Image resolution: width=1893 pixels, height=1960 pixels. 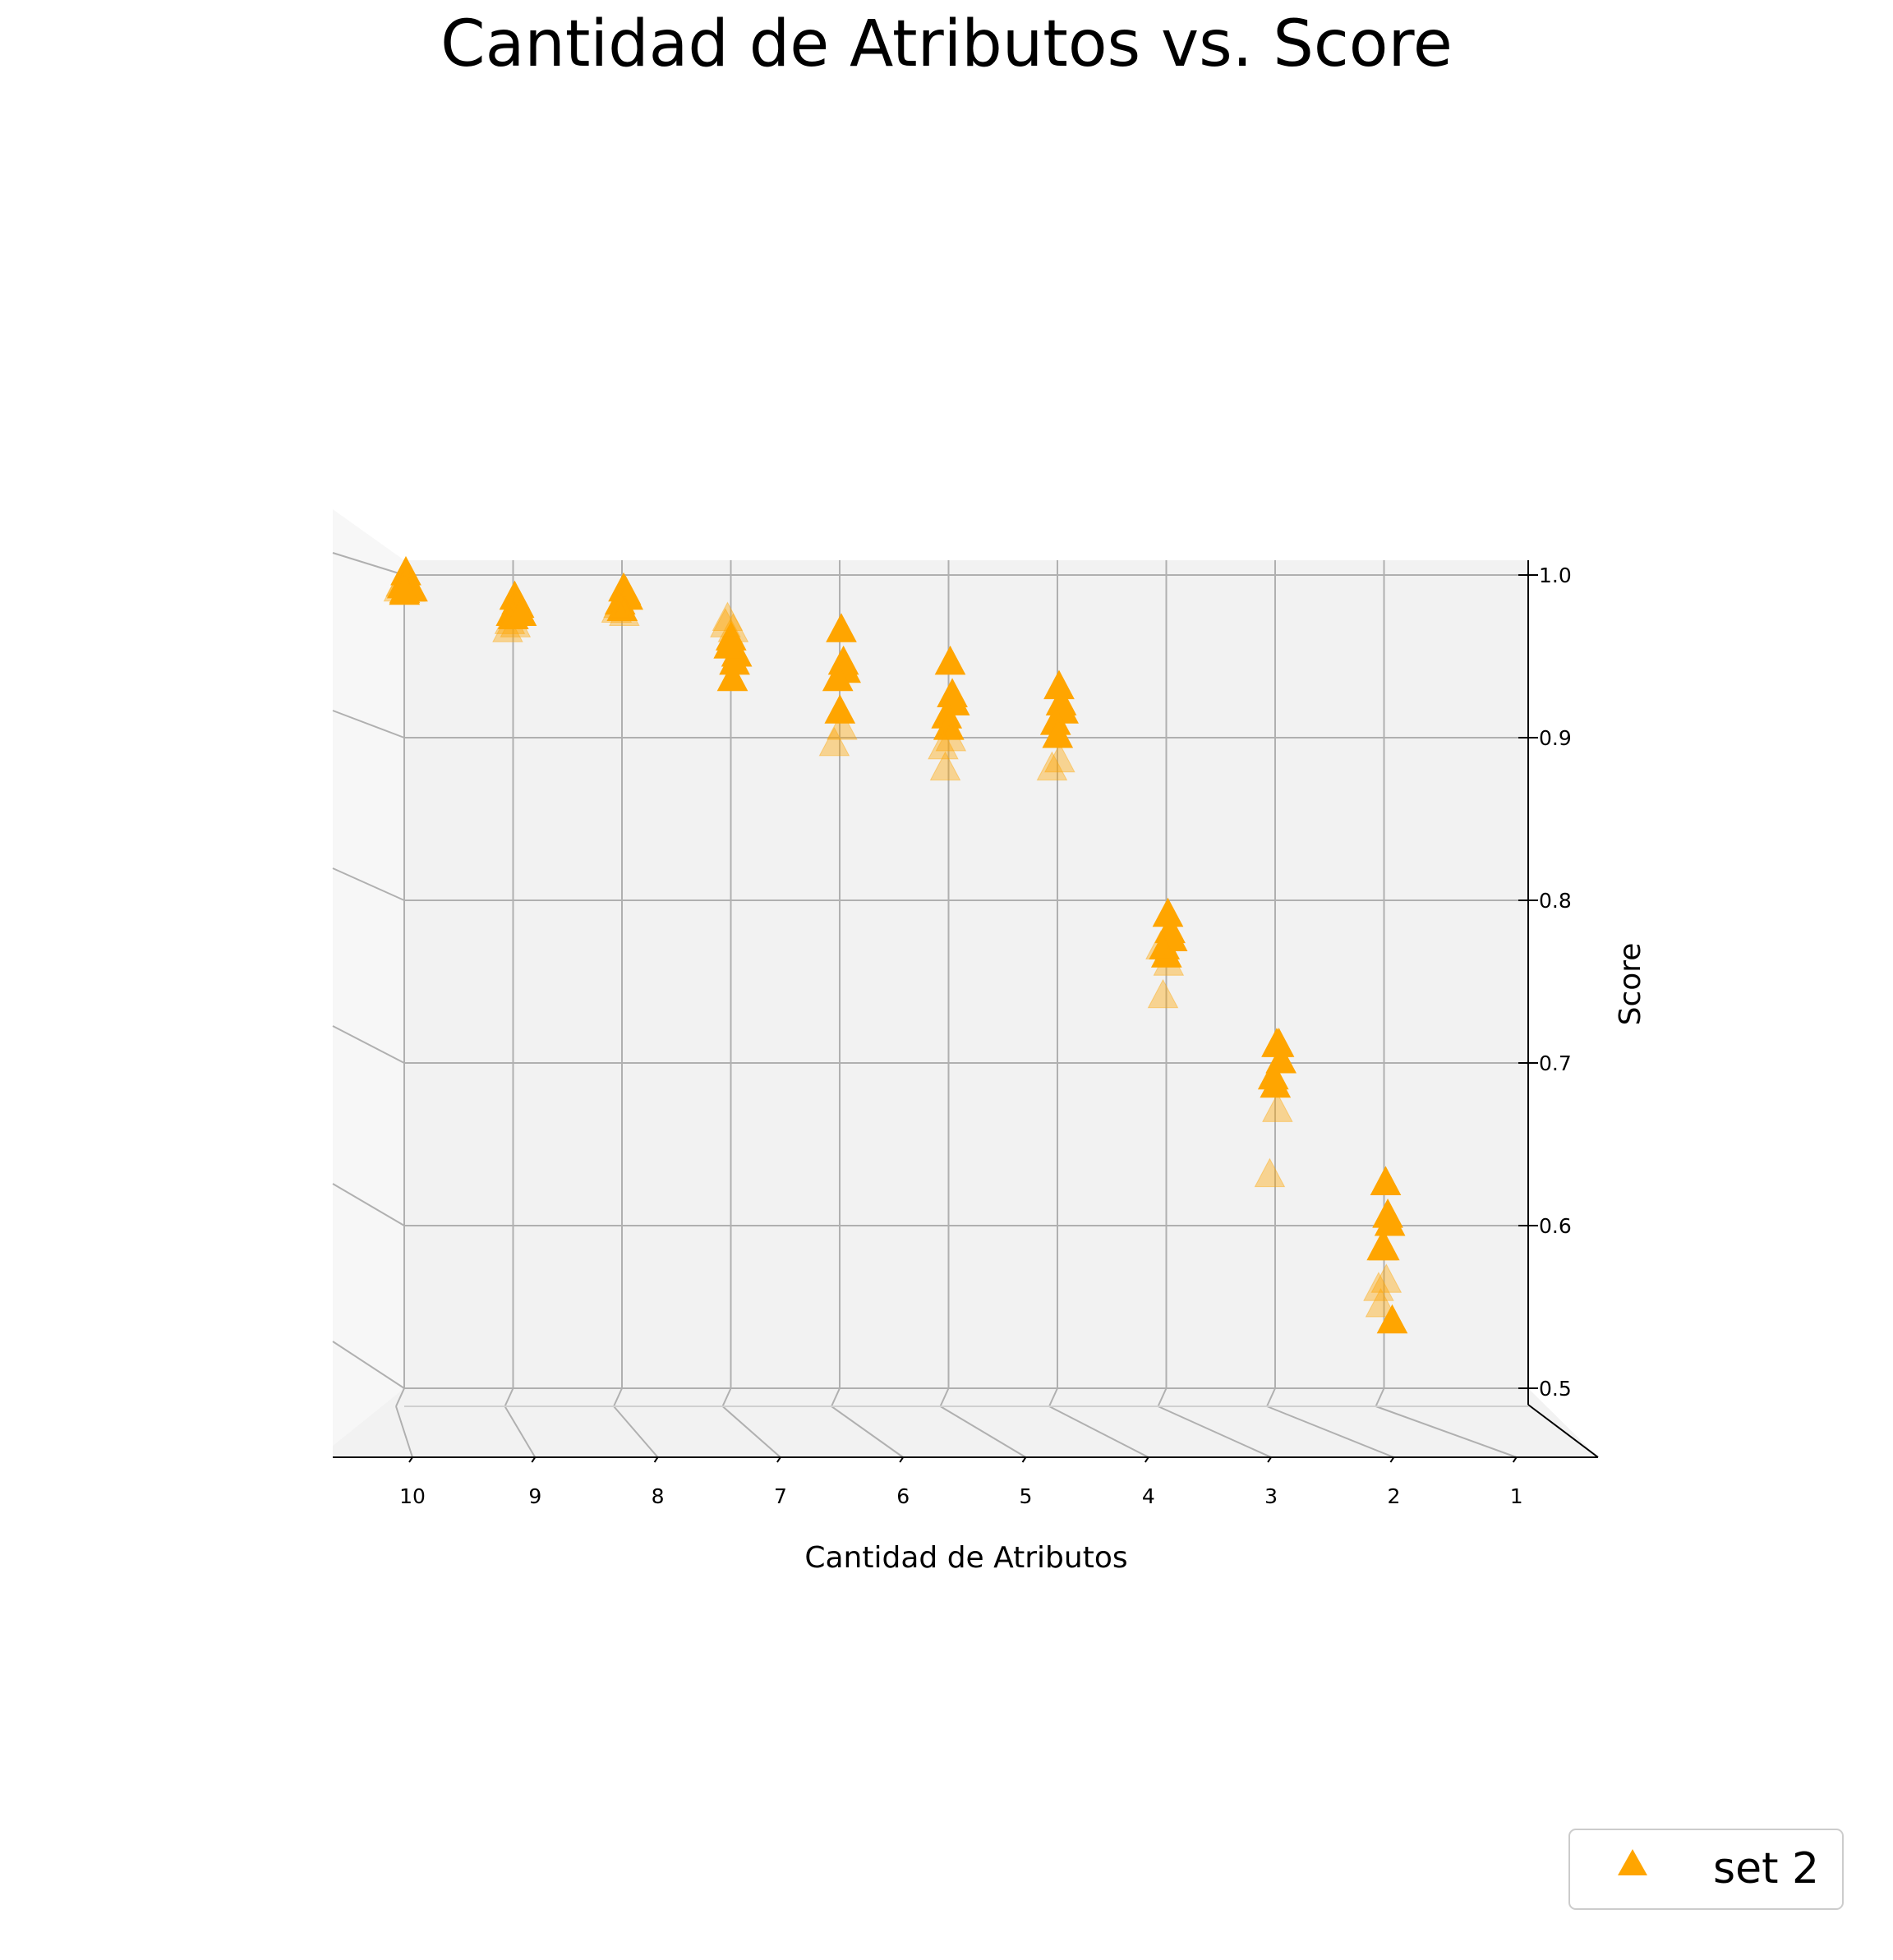 What do you see at coordinates (412, 1496) in the screenshot?
I see `x-tick-label: 10` at bounding box center [412, 1496].